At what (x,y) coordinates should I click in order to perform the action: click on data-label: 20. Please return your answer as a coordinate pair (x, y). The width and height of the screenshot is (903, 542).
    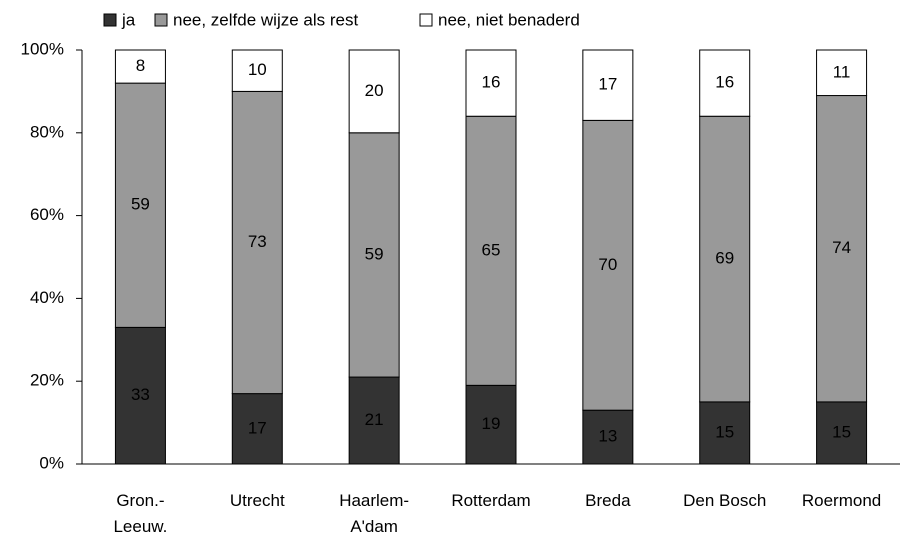
    Looking at the image, I should click on (374, 90).